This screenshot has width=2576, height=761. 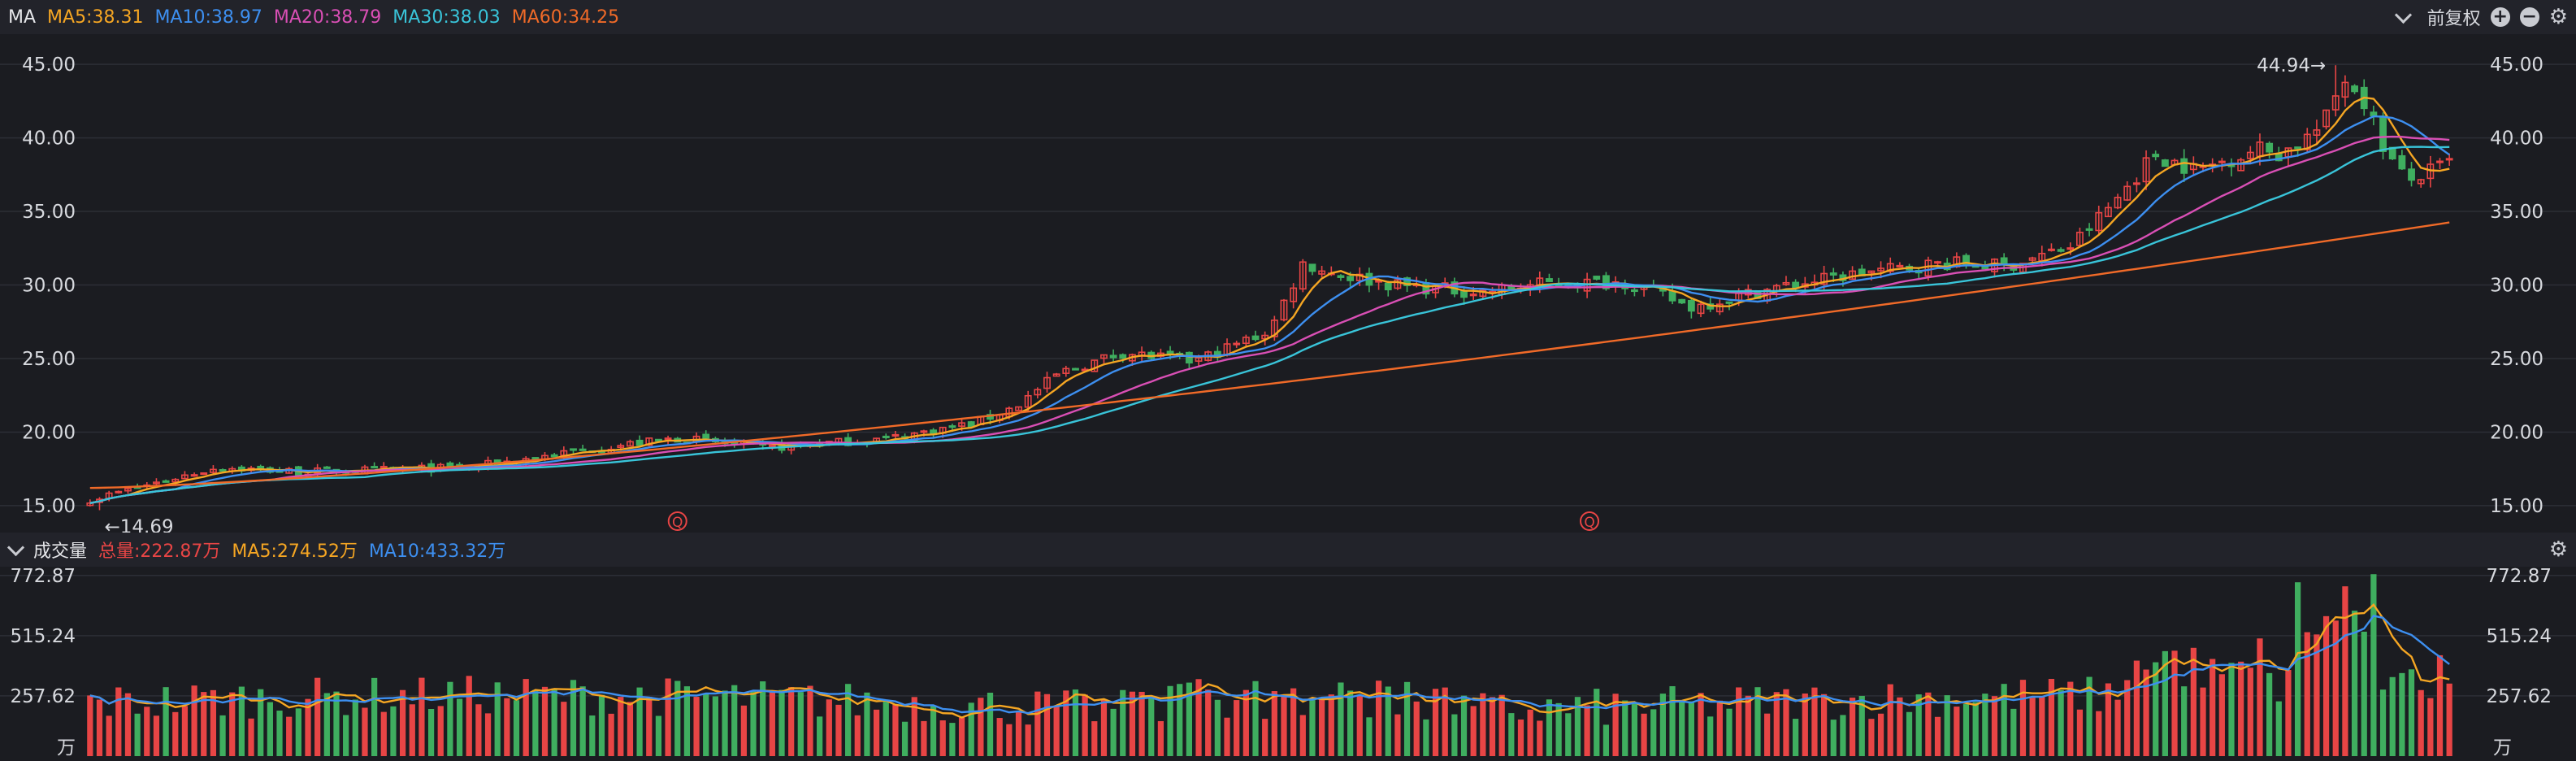 I want to click on indicator-name: MA, so click(x=22, y=17).